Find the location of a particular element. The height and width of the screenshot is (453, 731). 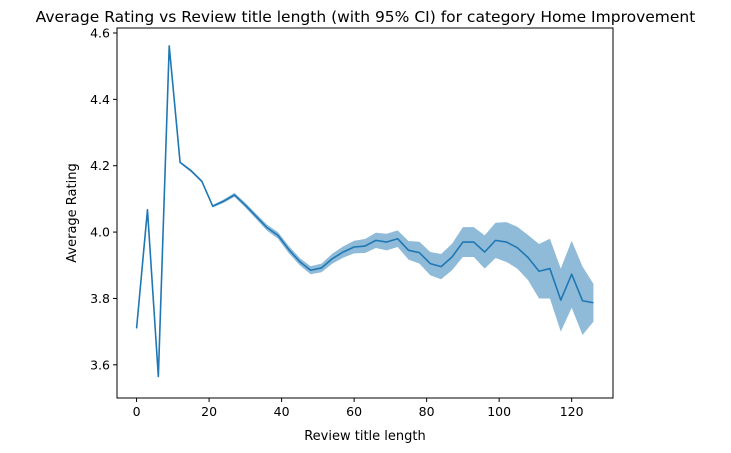

x-tick-label: 40 is located at coordinates (282, 411).